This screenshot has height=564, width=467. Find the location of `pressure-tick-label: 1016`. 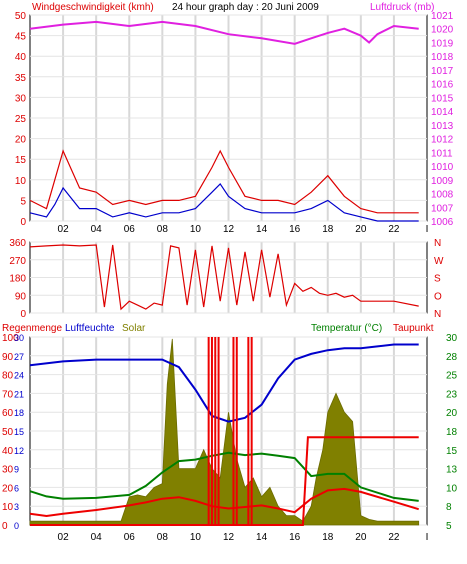

pressure-tick-label: 1016 is located at coordinates (442, 85).